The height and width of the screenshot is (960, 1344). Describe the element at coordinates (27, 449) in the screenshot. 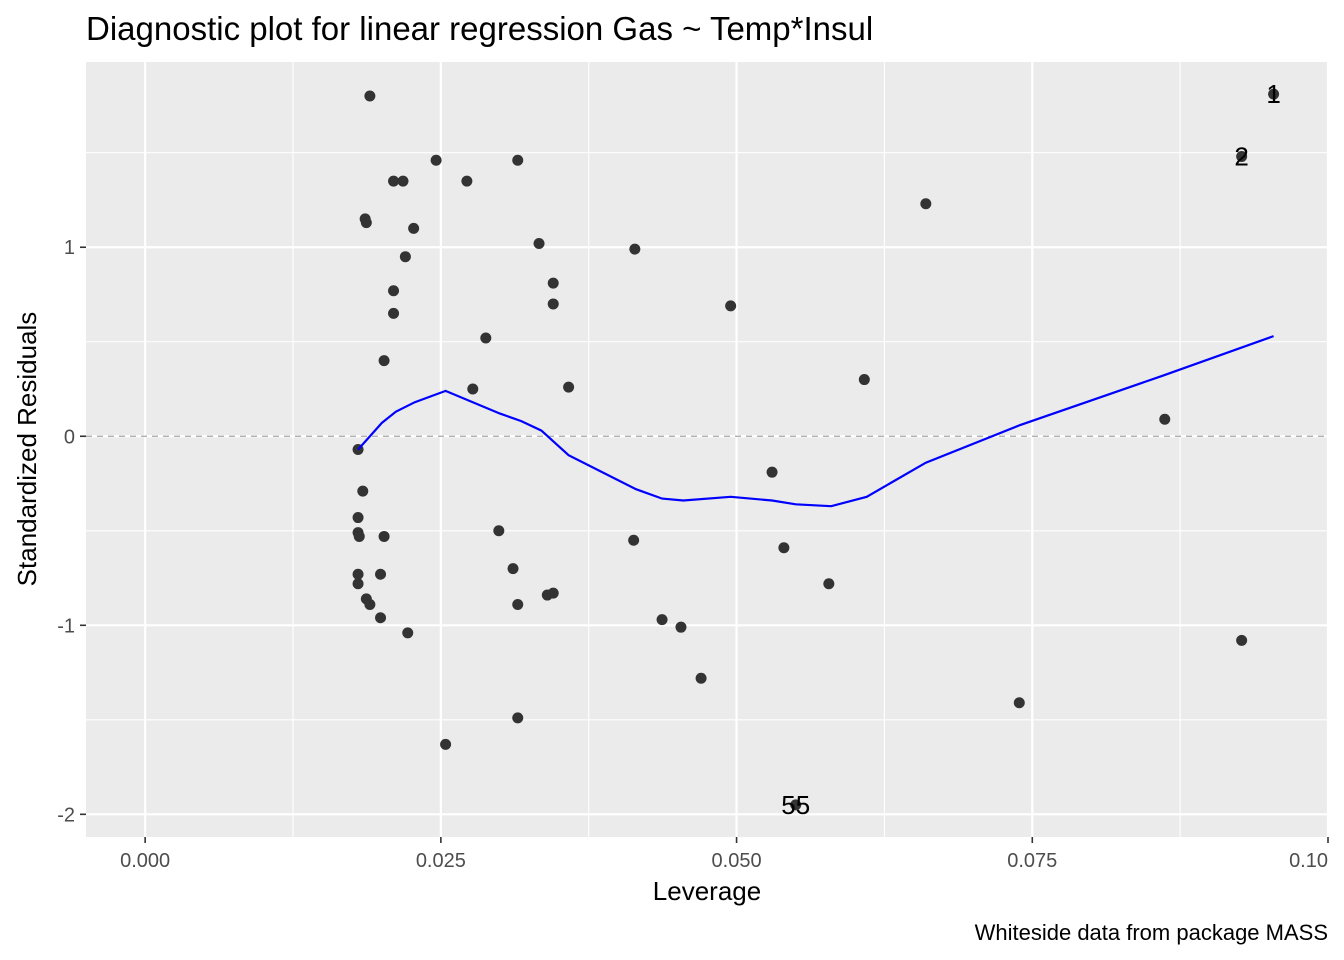

I see `y-axis-title: Standardized Residuals` at that location.